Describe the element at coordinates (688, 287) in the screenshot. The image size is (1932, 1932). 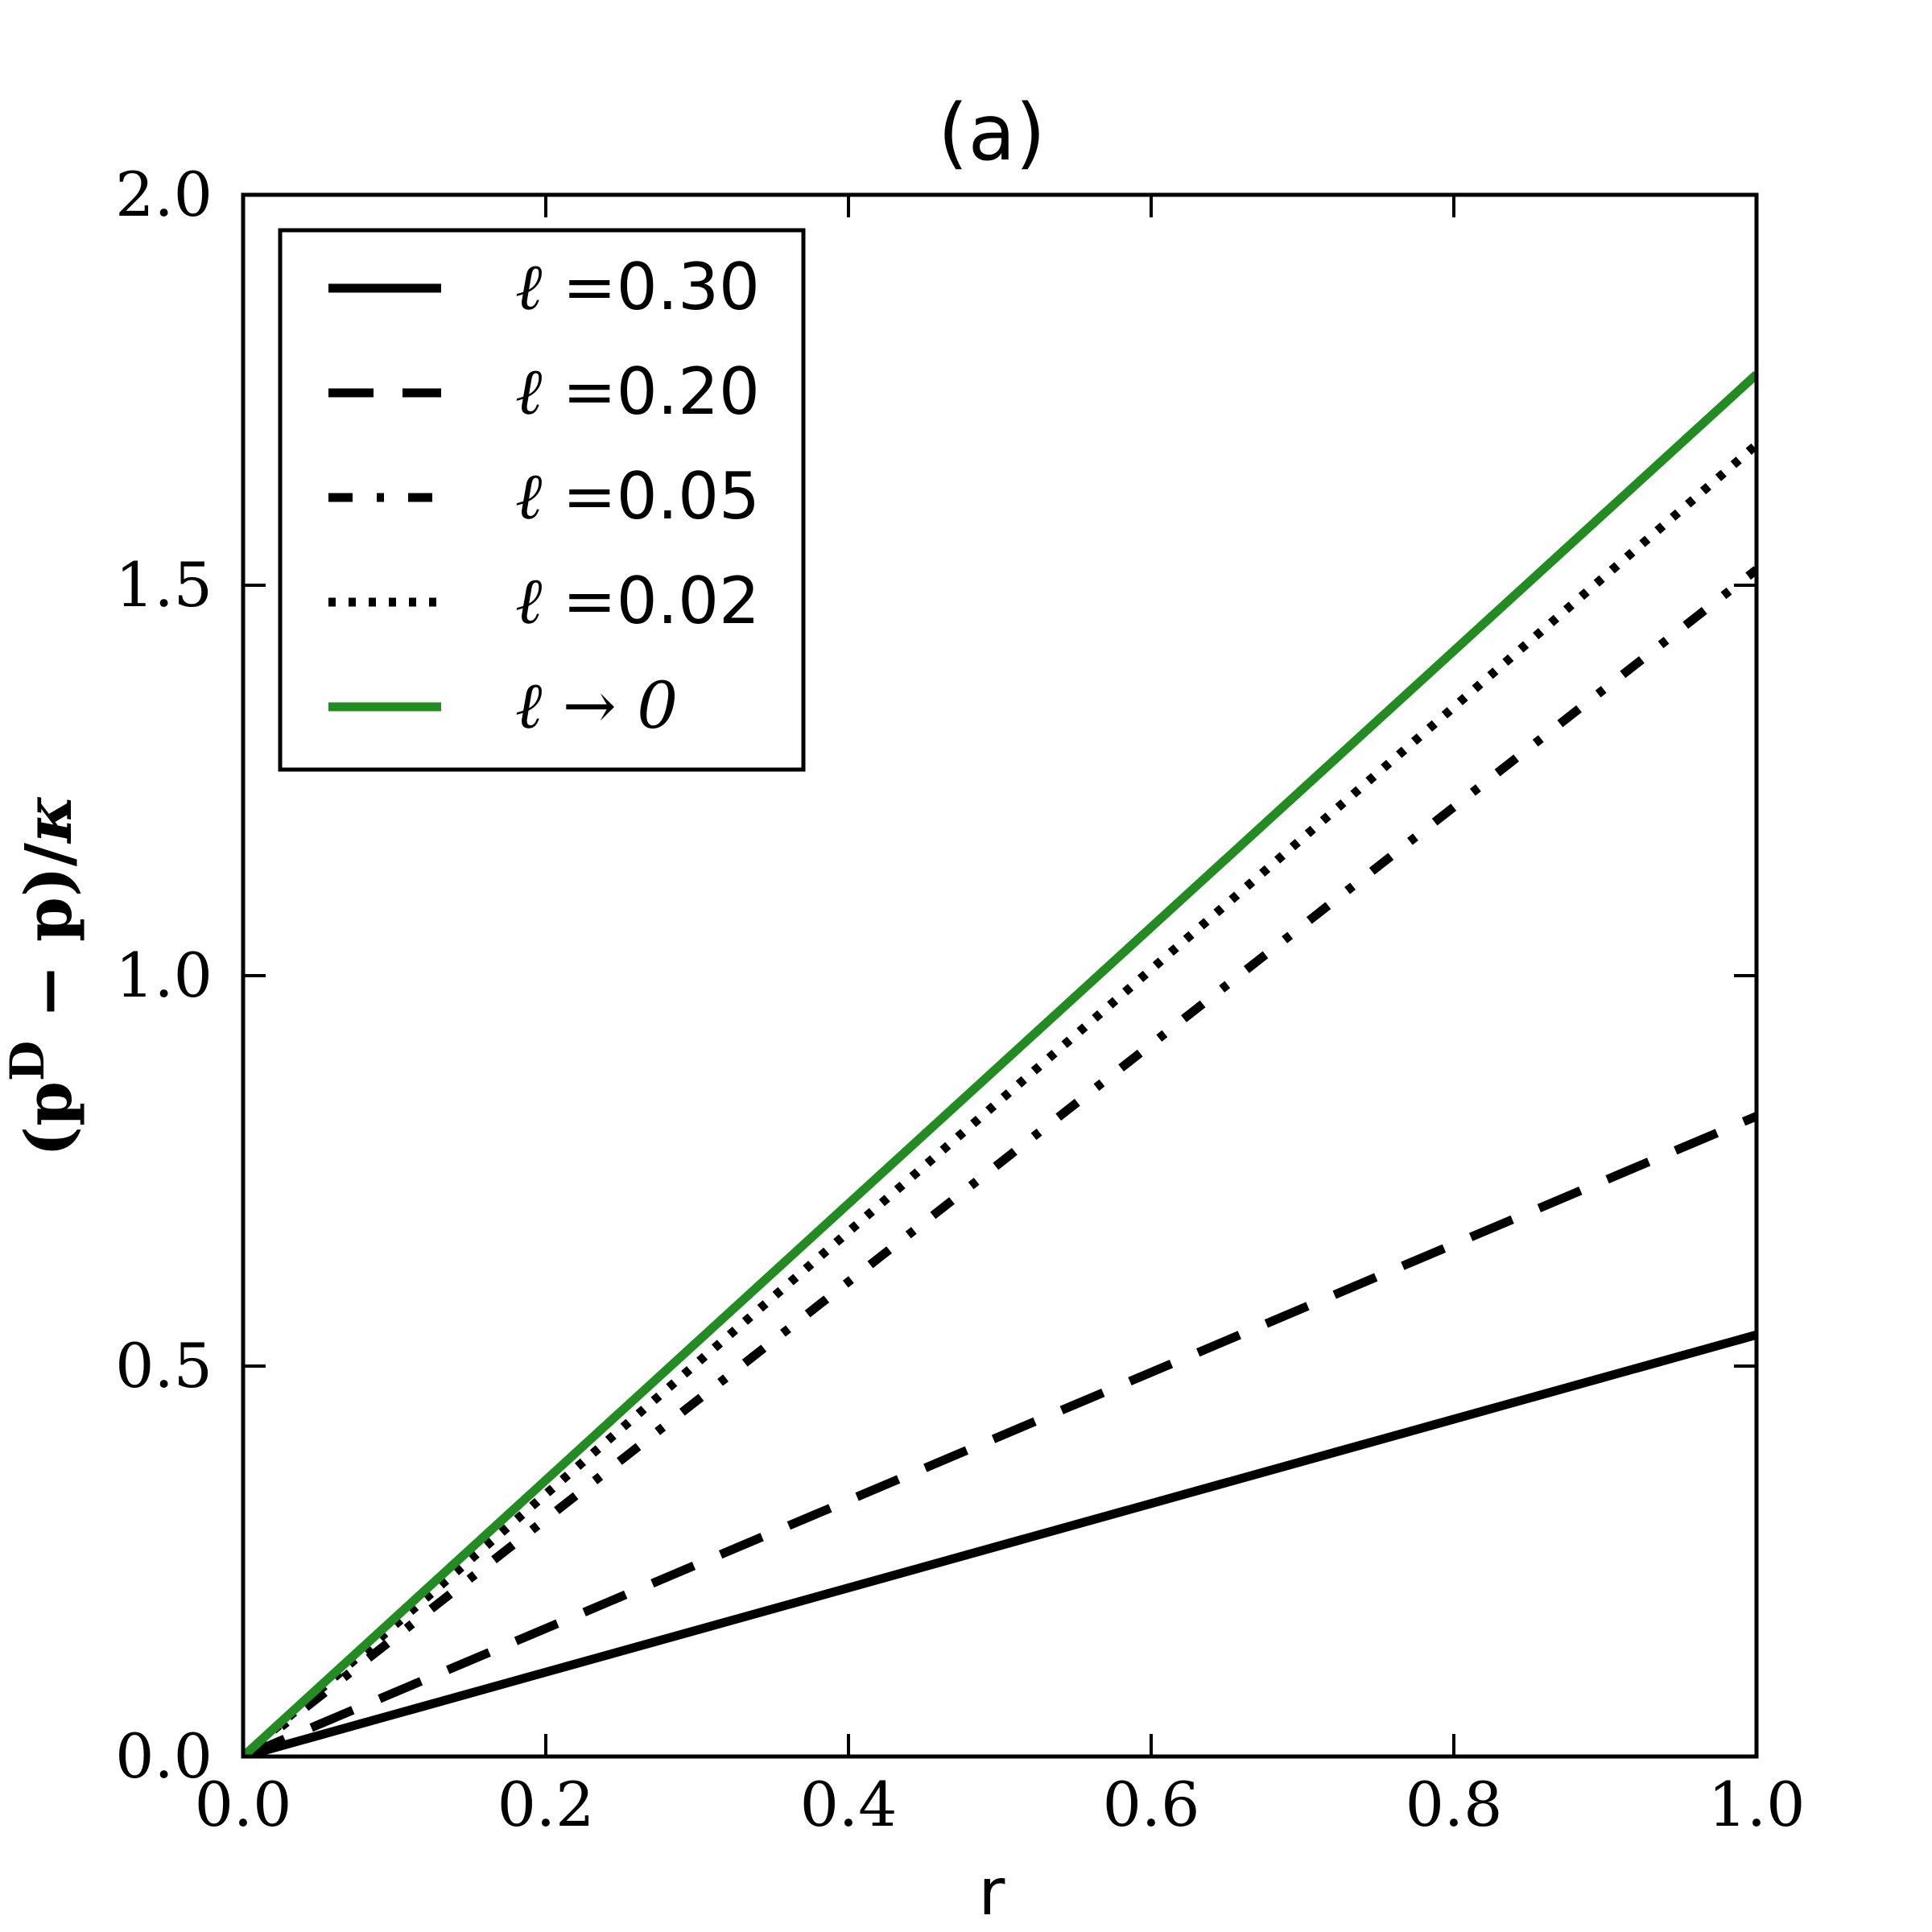
I see `legend-label-value: 0.30` at that location.